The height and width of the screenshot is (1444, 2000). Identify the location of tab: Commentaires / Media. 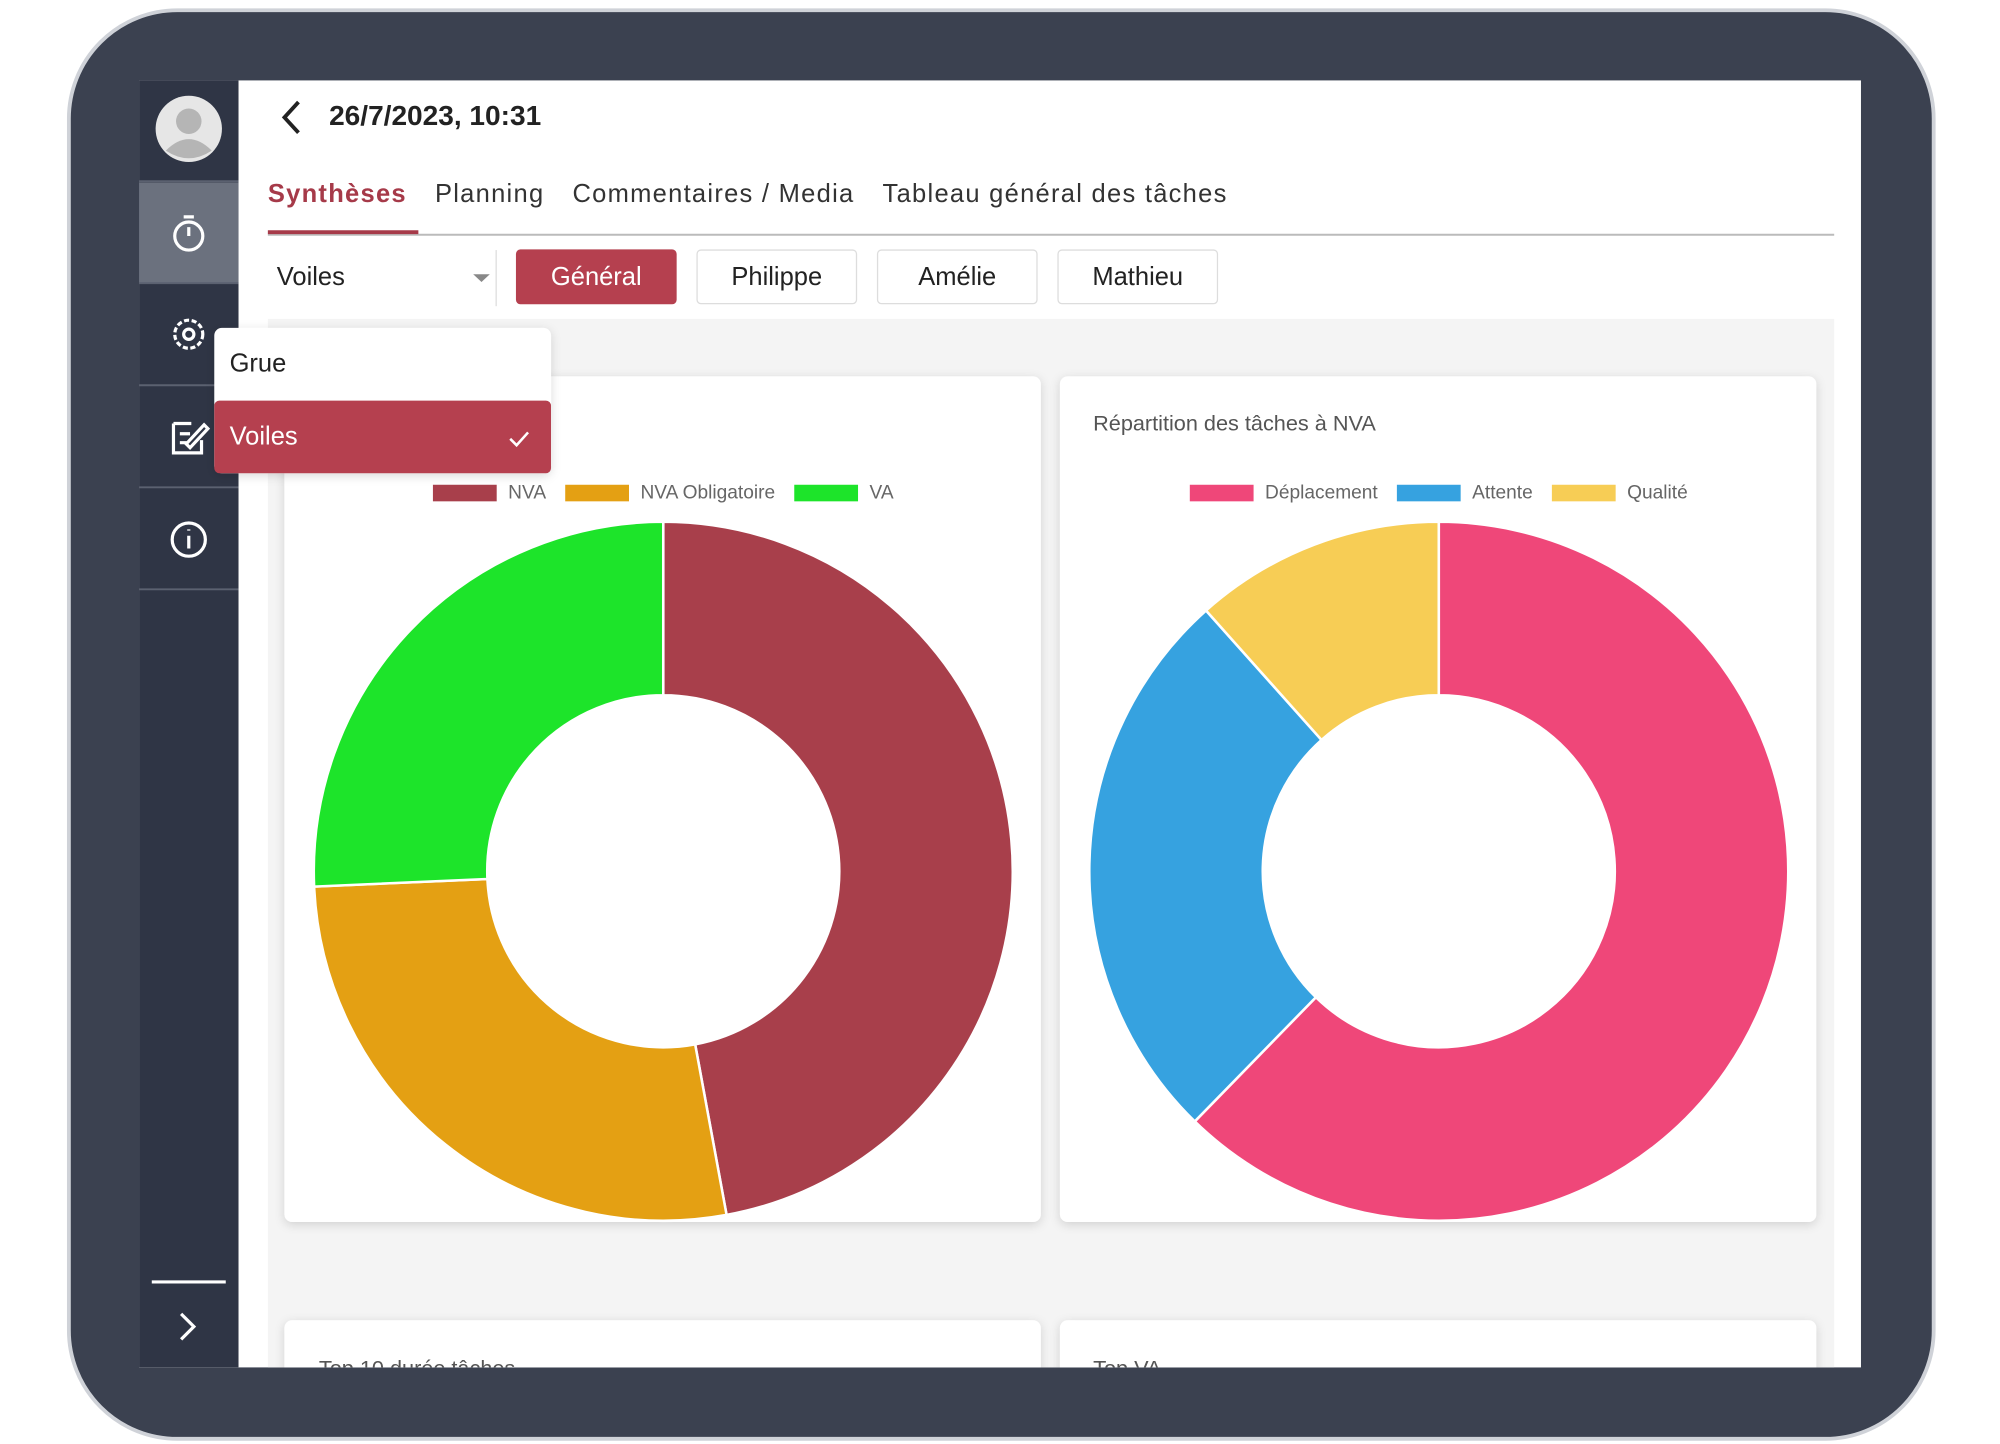
(713, 194).